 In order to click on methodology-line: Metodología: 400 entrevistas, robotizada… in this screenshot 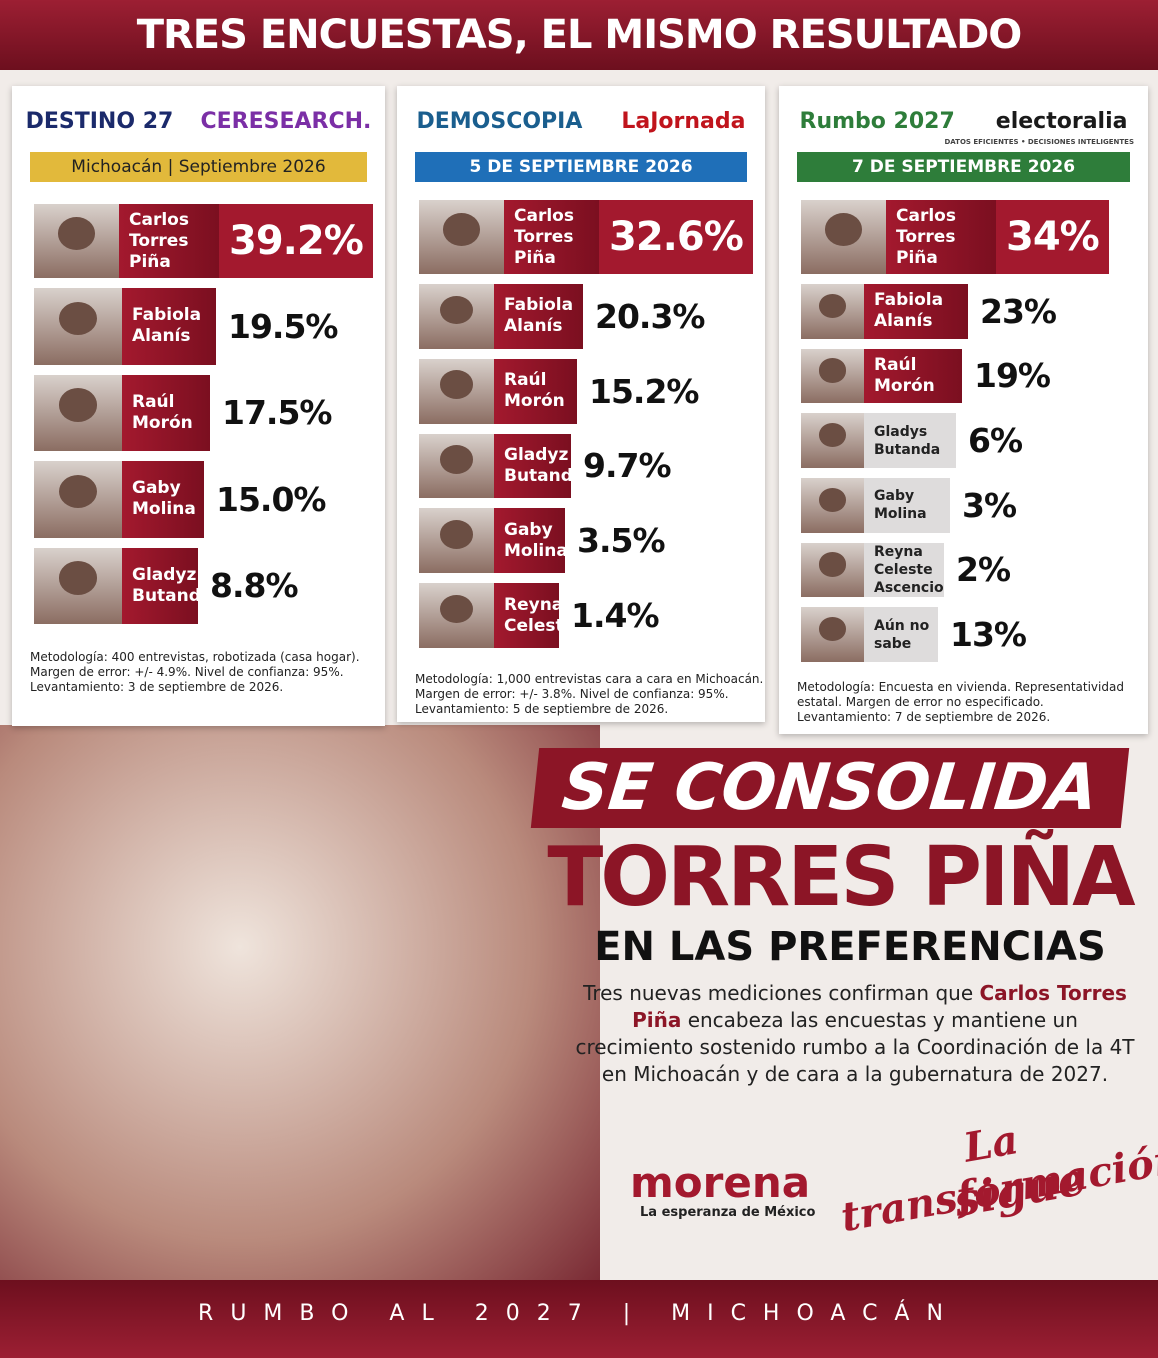, I will do `click(195, 657)`.